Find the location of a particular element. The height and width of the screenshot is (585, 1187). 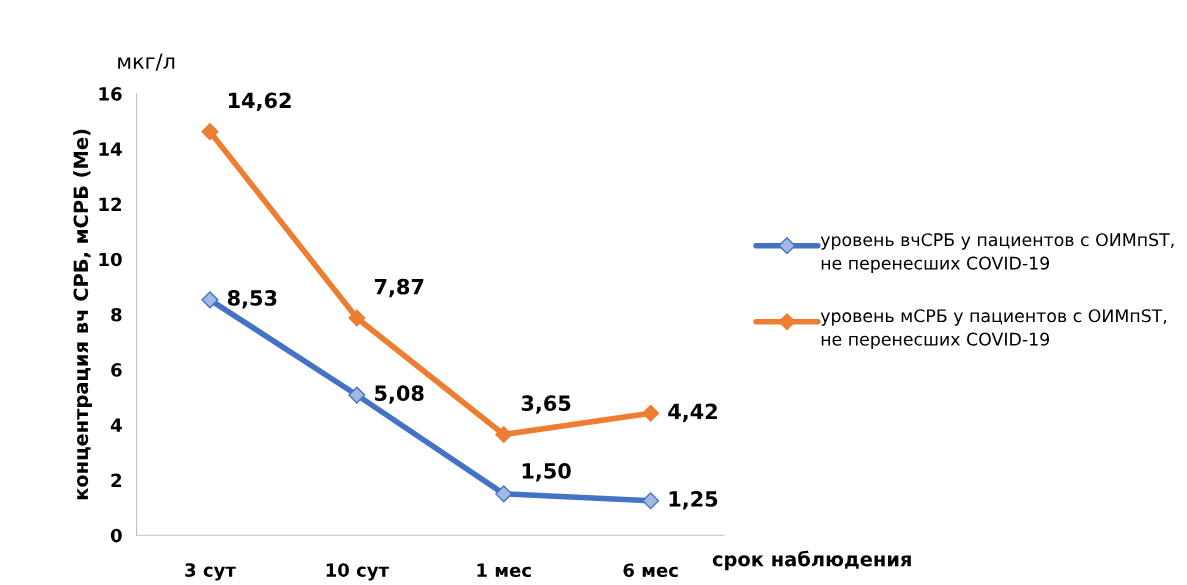

data-label: 8,53 is located at coordinates (252, 299).